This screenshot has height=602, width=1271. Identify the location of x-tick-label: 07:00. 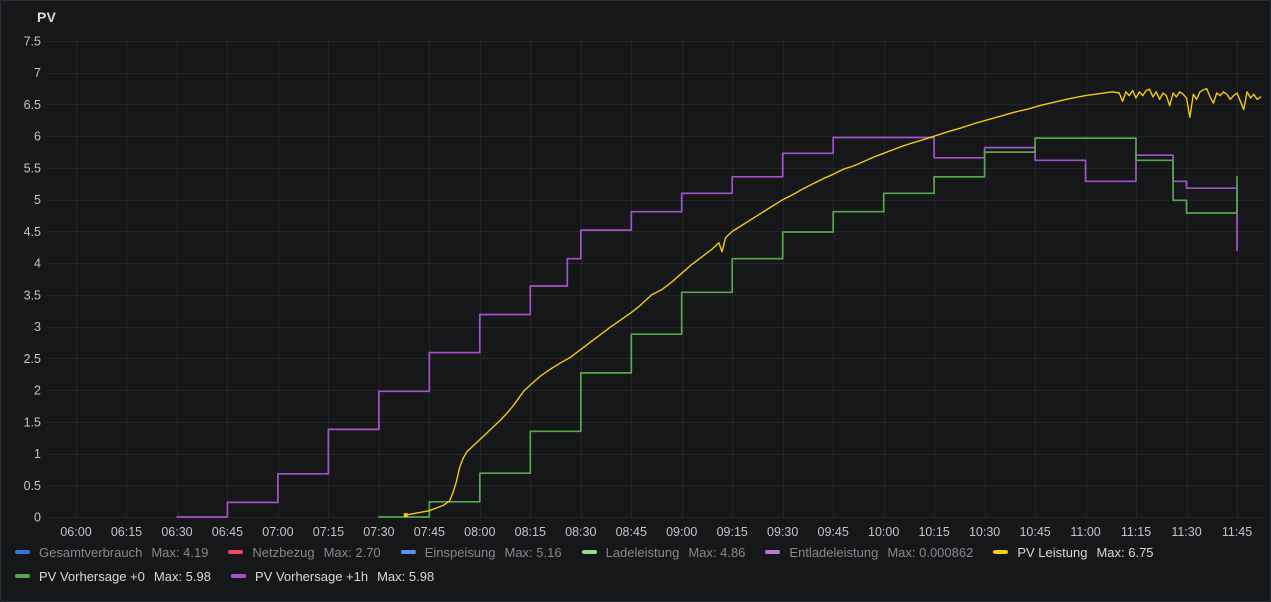
(277, 532).